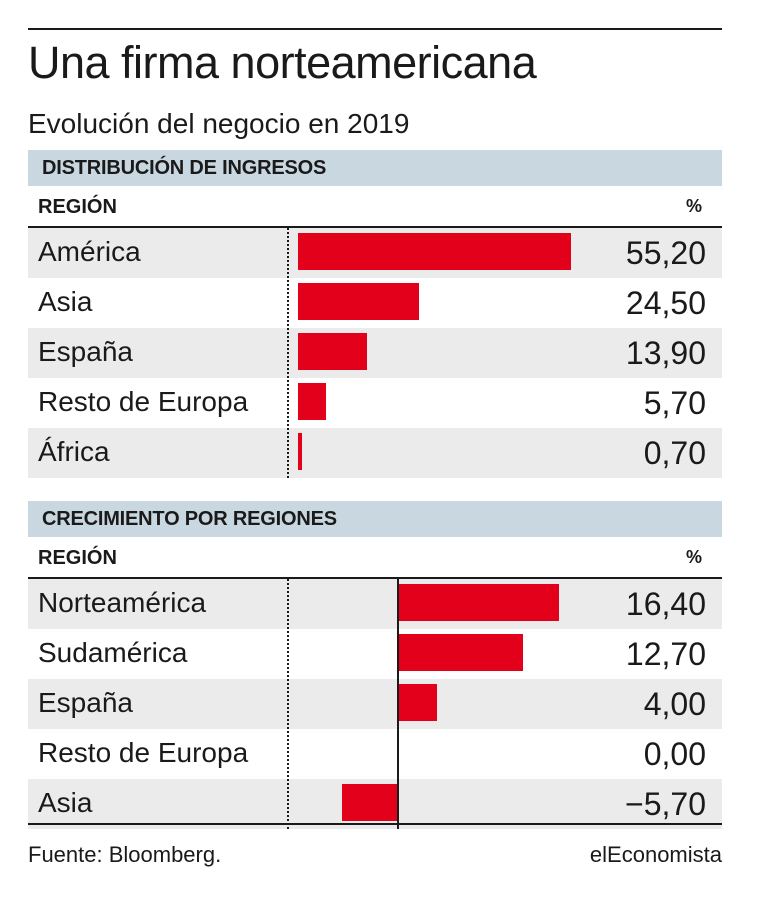 This screenshot has width=770, height=921. I want to click on chart-subtitle: Evolución del negocio en 2019, so click(219, 123).